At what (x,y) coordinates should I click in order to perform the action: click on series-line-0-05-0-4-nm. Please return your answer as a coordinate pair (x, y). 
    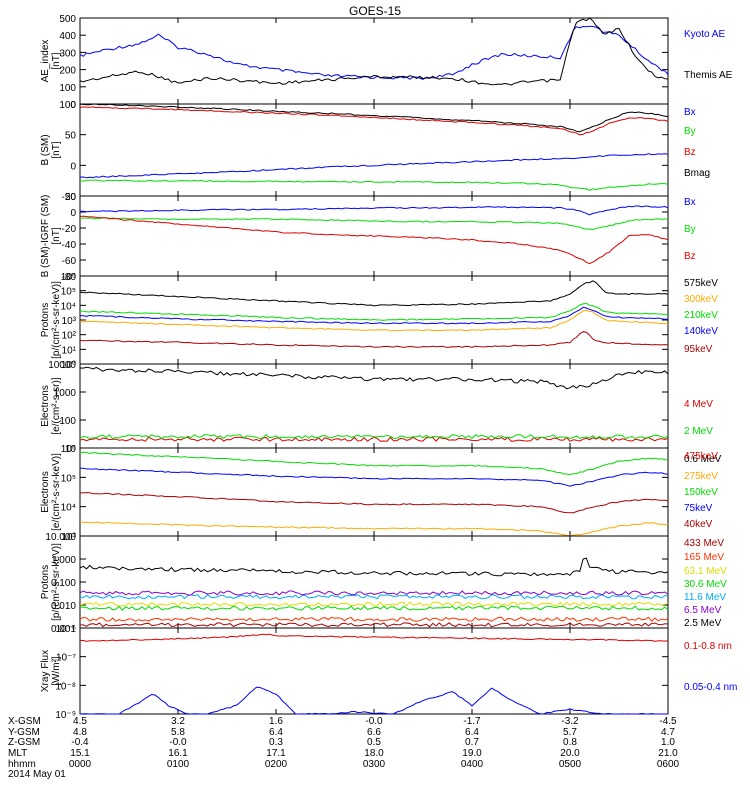
    Looking at the image, I should click on (373, 700).